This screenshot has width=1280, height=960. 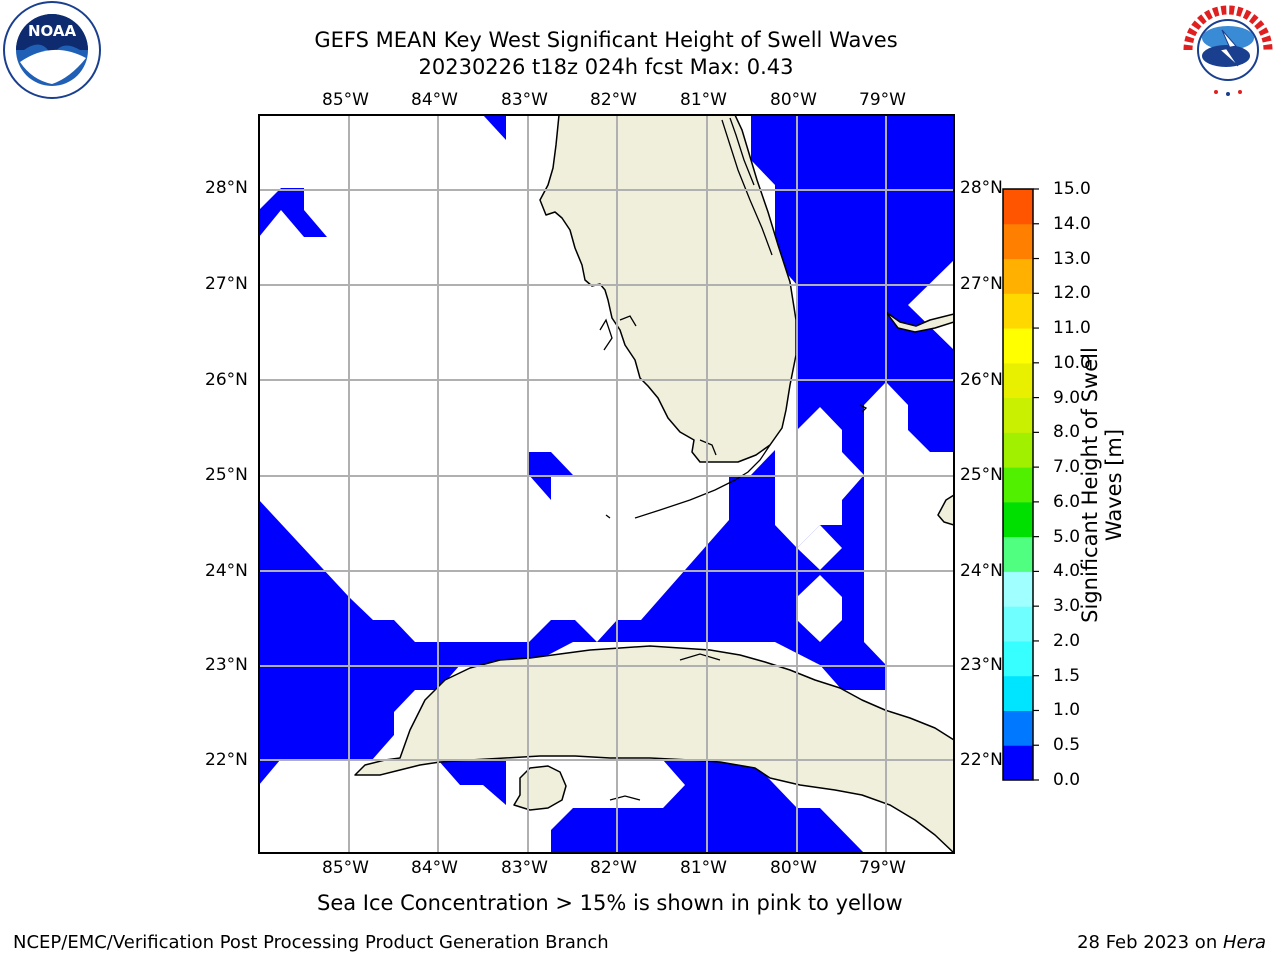 I want to click on colorbar-tick-label: 9.0, so click(x=1067, y=397).